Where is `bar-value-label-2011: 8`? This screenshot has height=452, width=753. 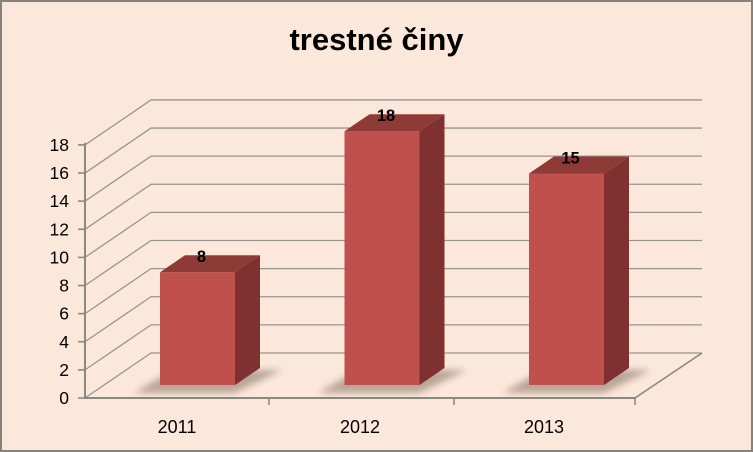 bar-value-label-2011: 8 is located at coordinates (201, 257).